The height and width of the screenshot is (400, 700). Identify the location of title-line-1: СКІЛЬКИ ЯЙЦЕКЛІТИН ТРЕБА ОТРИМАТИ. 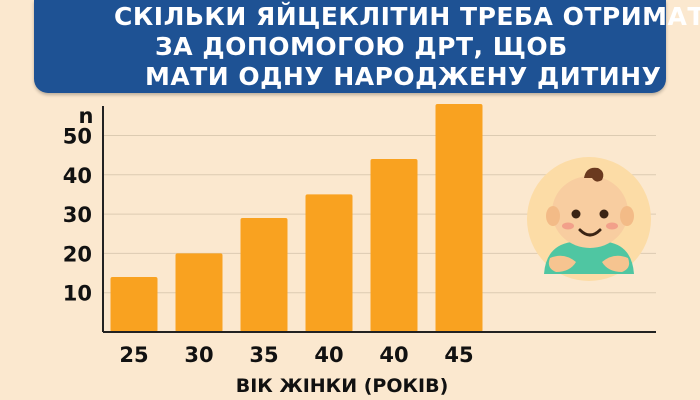
(407, 16).